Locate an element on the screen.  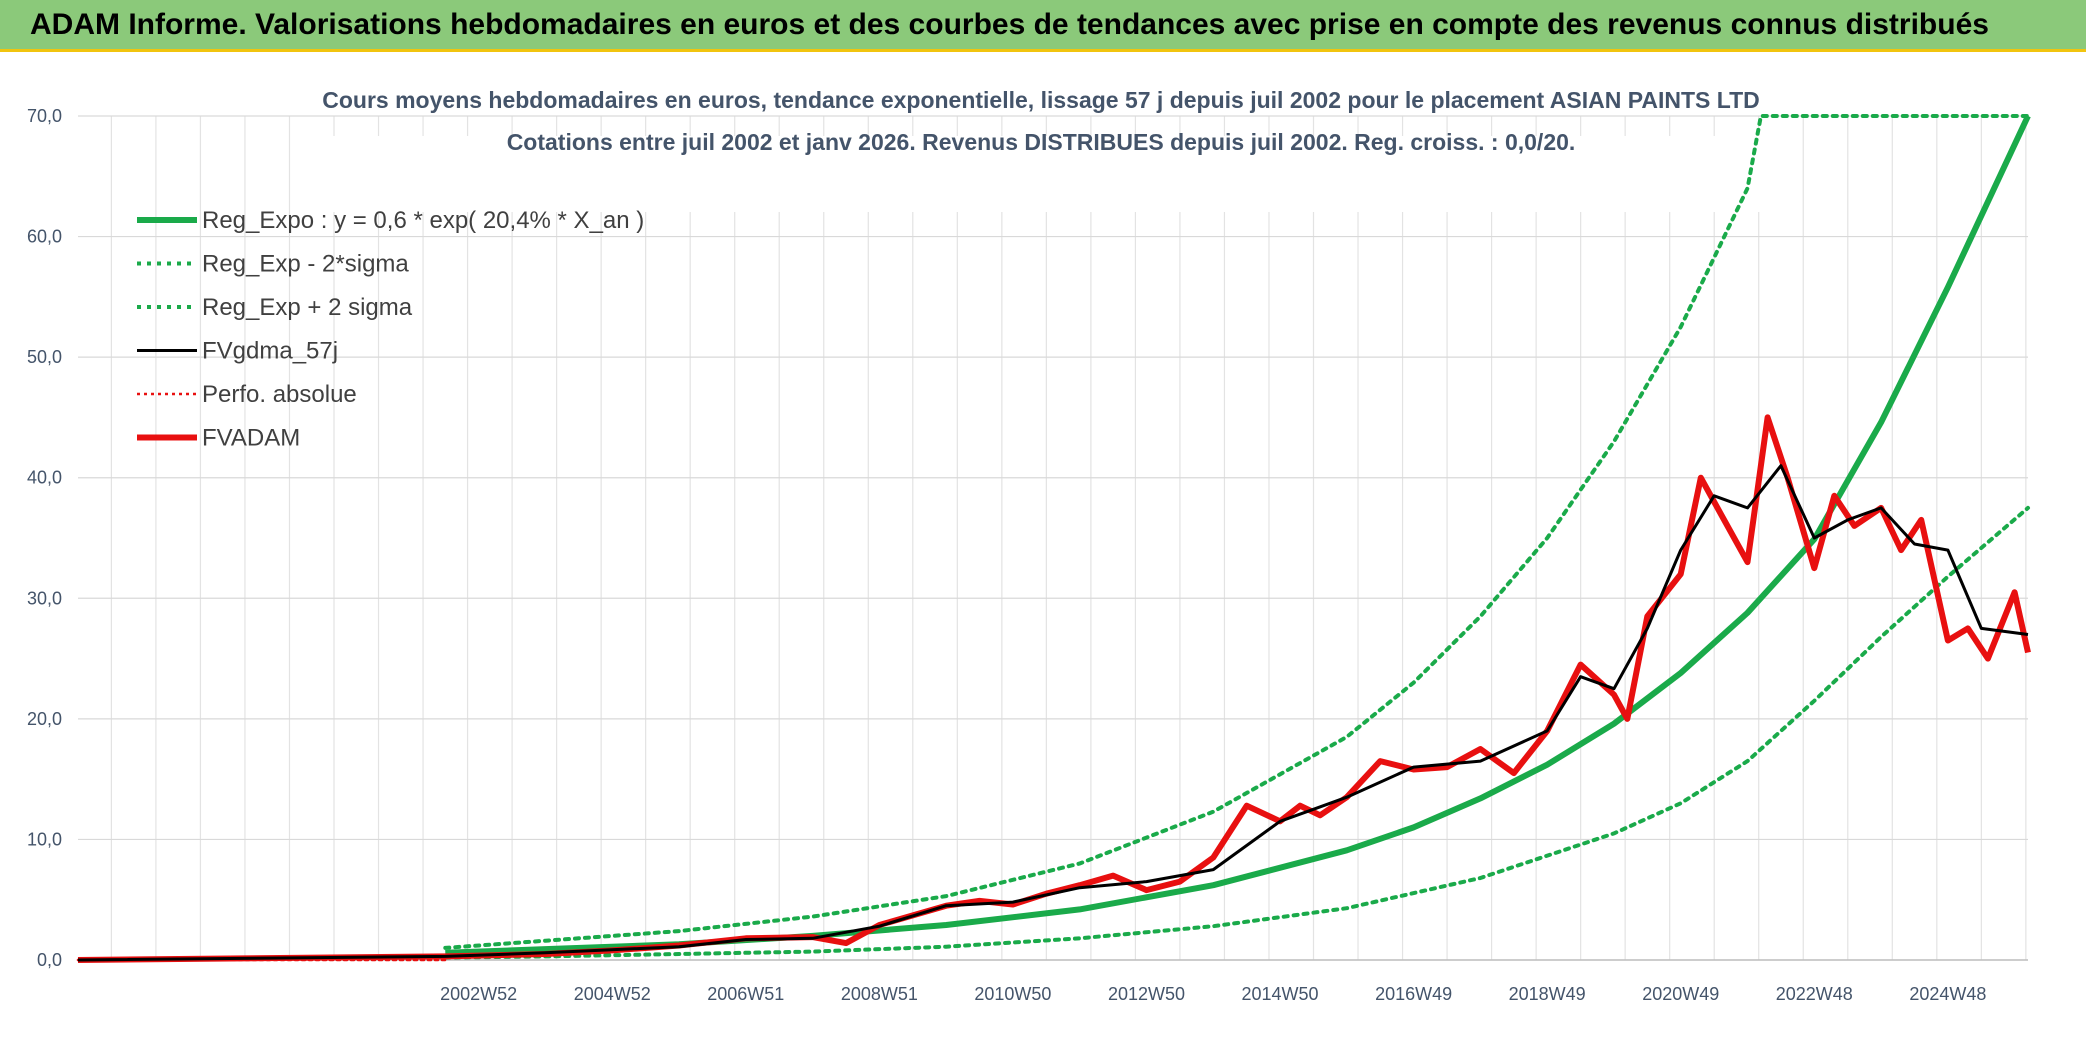
x-tick-label: 2022W48 is located at coordinates (1814, 994).